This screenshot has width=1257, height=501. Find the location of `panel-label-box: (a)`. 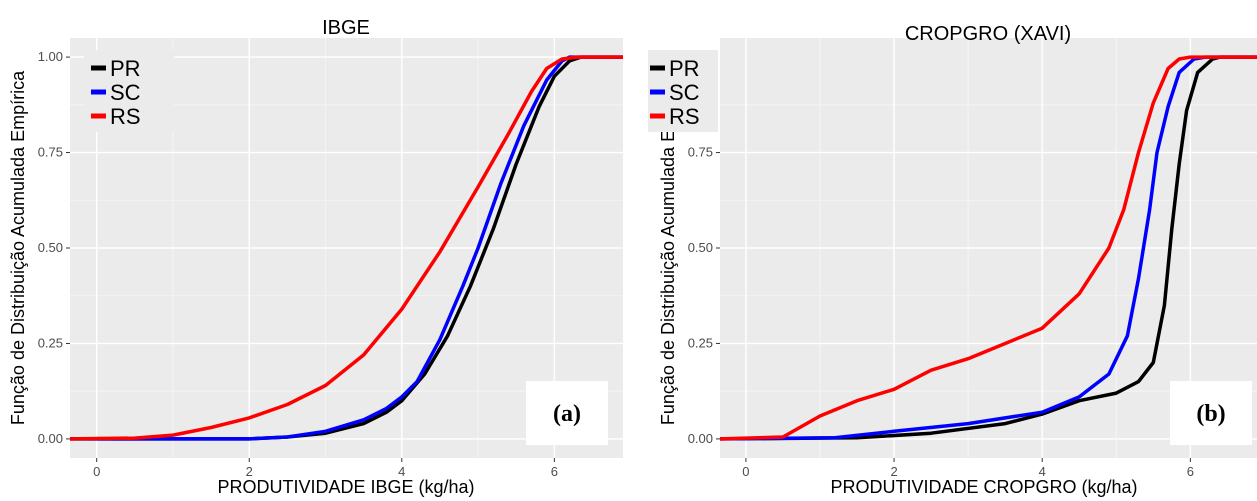

panel-label-box: (a) is located at coordinates (567, 413).